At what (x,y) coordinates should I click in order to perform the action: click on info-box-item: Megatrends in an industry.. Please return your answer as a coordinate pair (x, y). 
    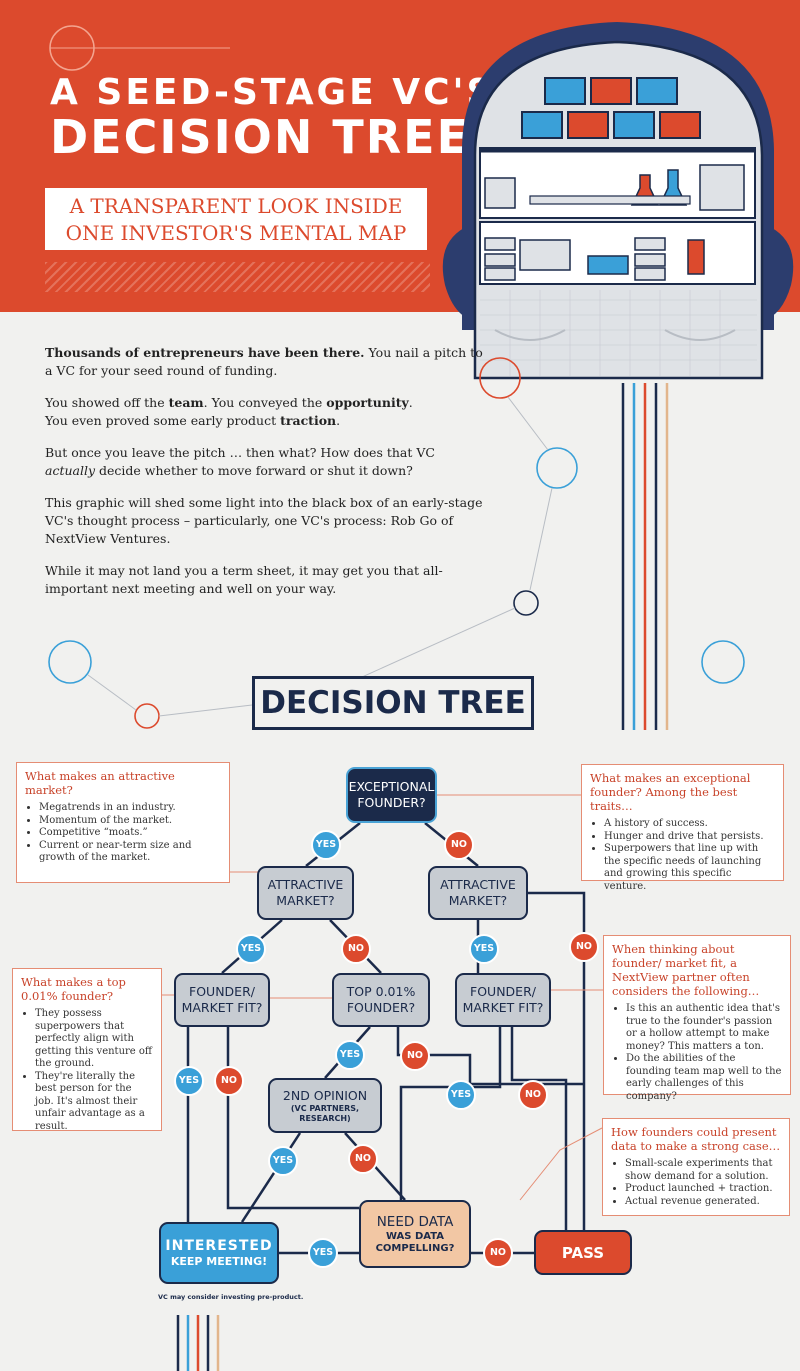
    Looking at the image, I should click on (130, 808).